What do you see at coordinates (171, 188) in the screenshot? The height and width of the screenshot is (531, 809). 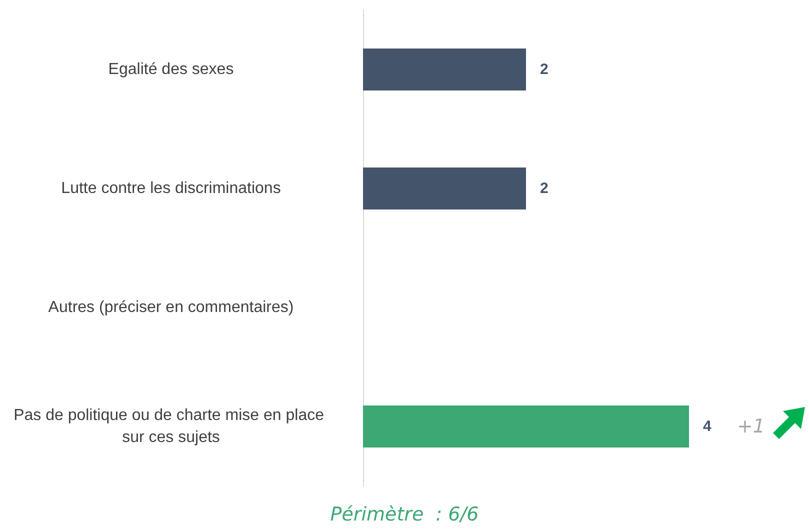 I see `y-tick-label: Lutte contre les discriminations` at bounding box center [171, 188].